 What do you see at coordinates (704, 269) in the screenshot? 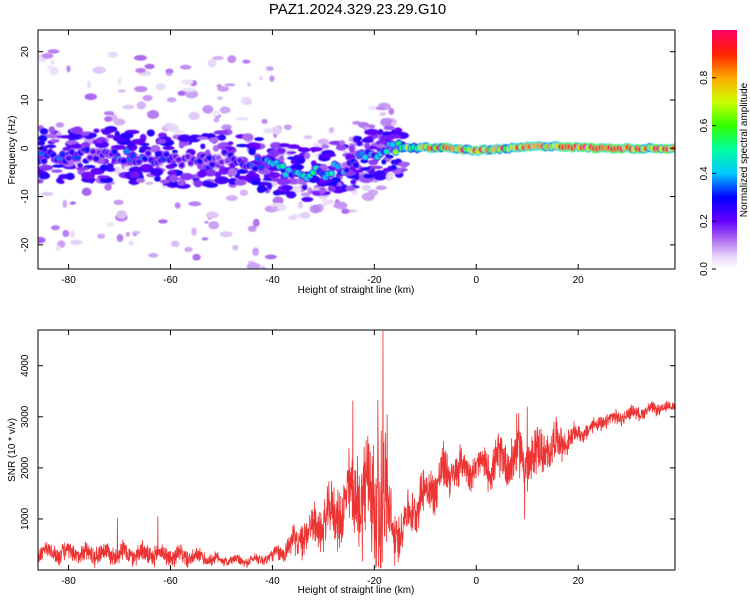
I see `colorbar-tick-label: 0.0` at bounding box center [704, 269].